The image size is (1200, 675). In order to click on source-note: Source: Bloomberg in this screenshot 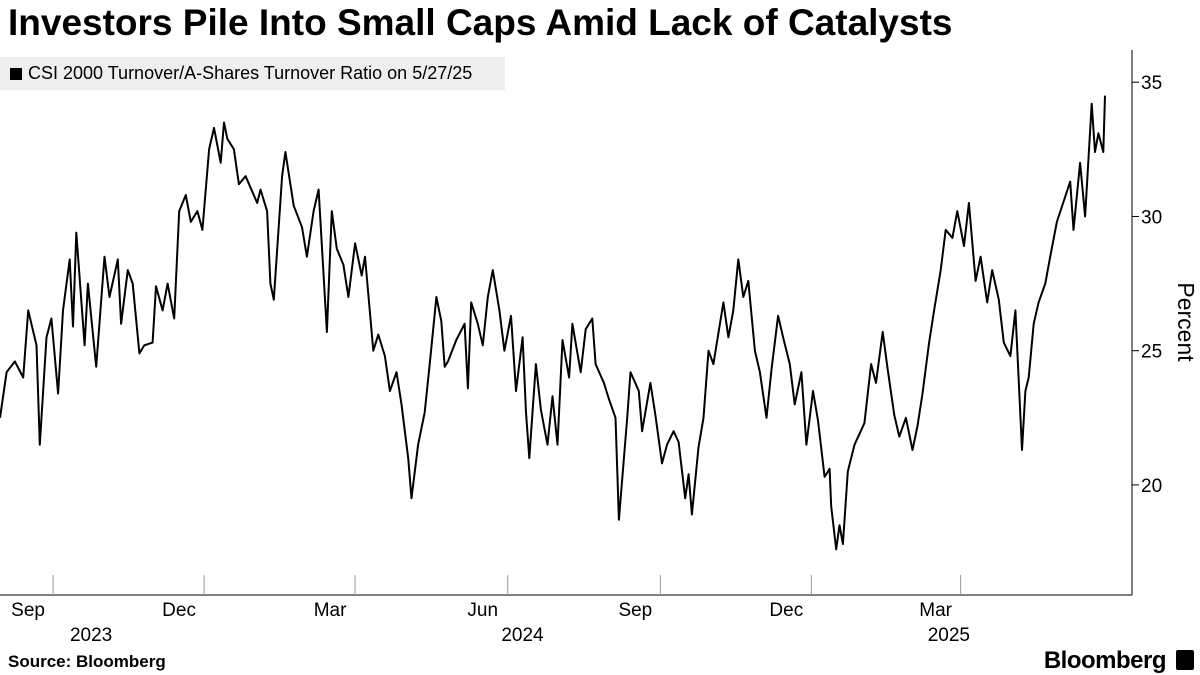, I will do `click(87, 661)`.